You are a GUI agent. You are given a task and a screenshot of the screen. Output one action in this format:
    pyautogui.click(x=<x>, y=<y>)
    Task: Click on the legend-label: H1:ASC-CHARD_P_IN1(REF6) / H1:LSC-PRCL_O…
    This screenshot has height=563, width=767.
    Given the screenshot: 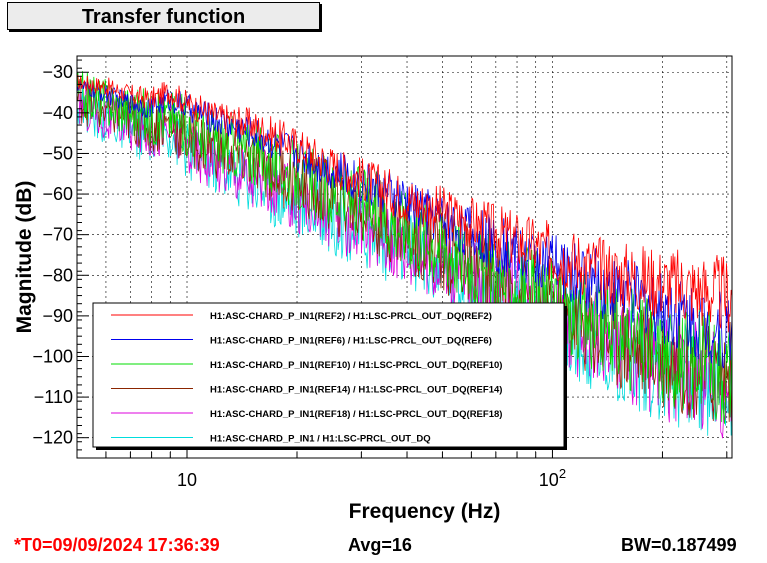 What is the action you would take?
    pyautogui.click(x=351, y=341)
    